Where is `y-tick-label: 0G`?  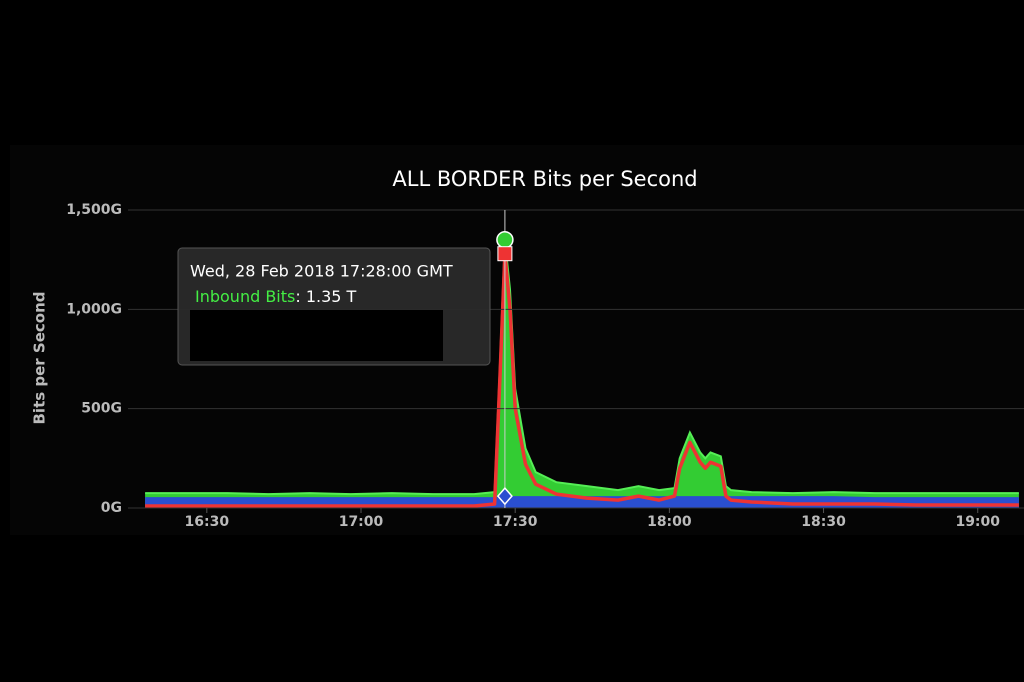
y-tick-label: 0G is located at coordinates (111, 508).